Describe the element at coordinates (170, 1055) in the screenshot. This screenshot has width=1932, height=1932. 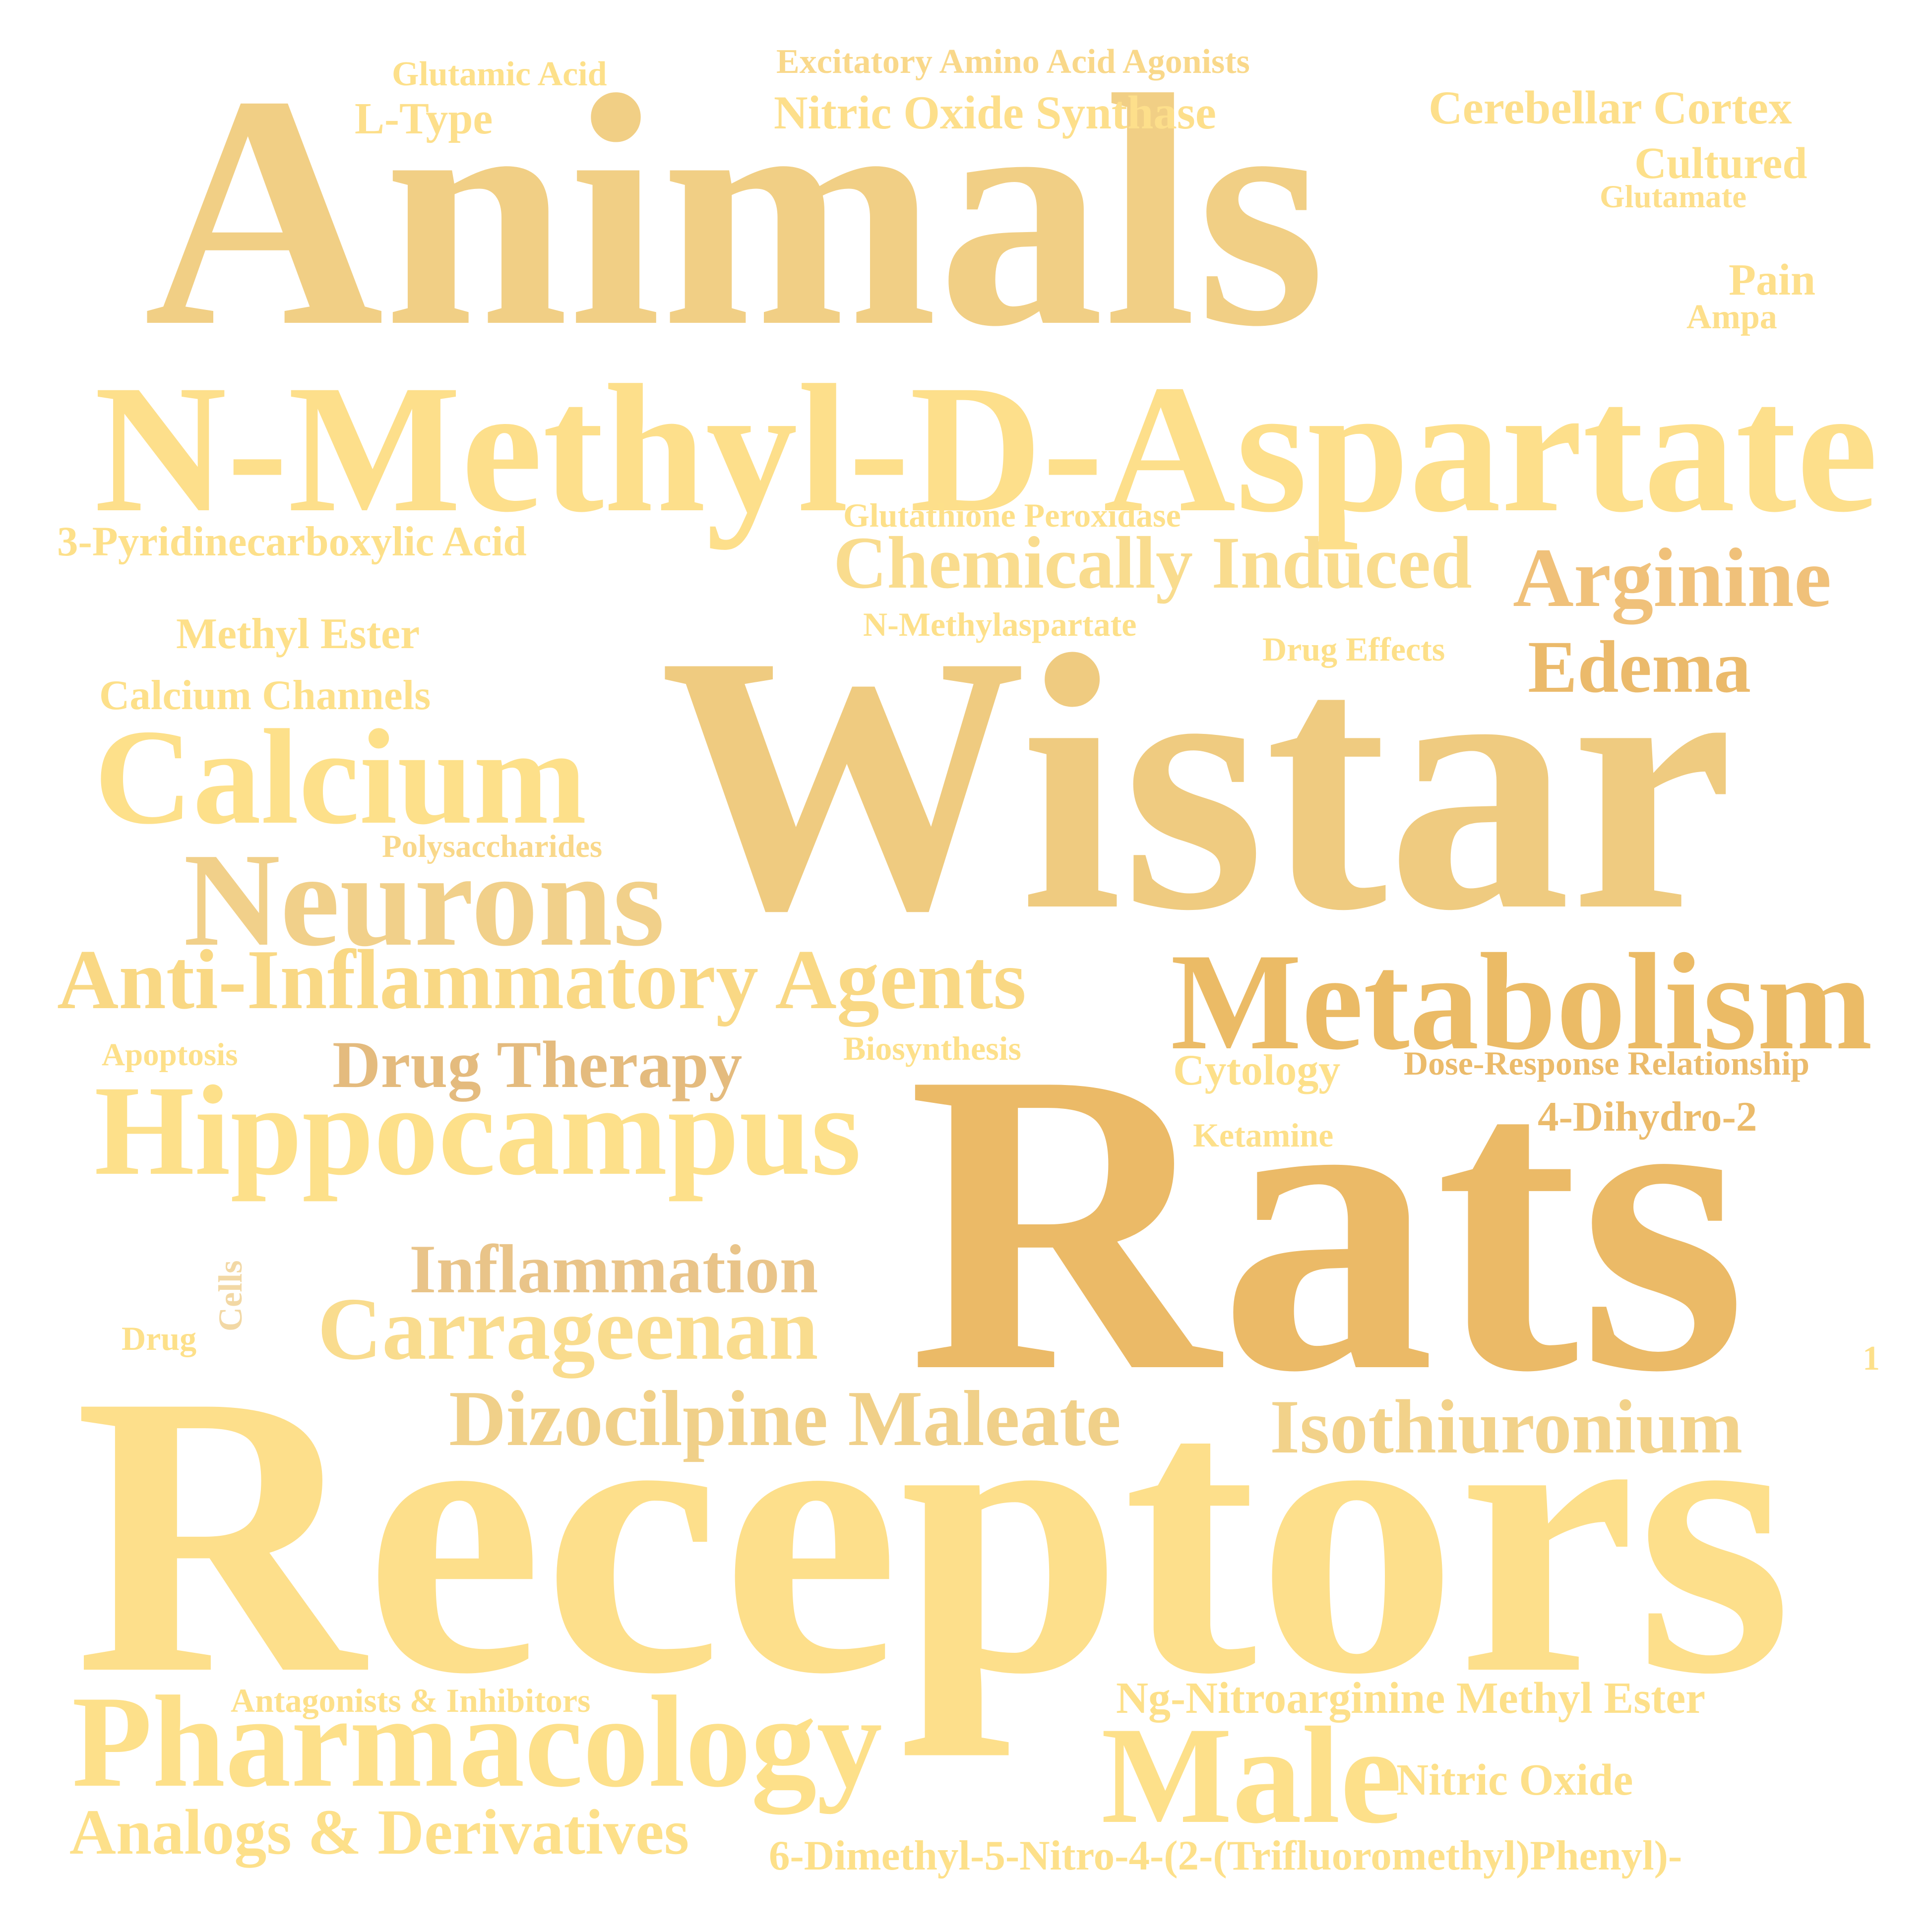
I see `word-apoptosis: Apoptosis` at that location.